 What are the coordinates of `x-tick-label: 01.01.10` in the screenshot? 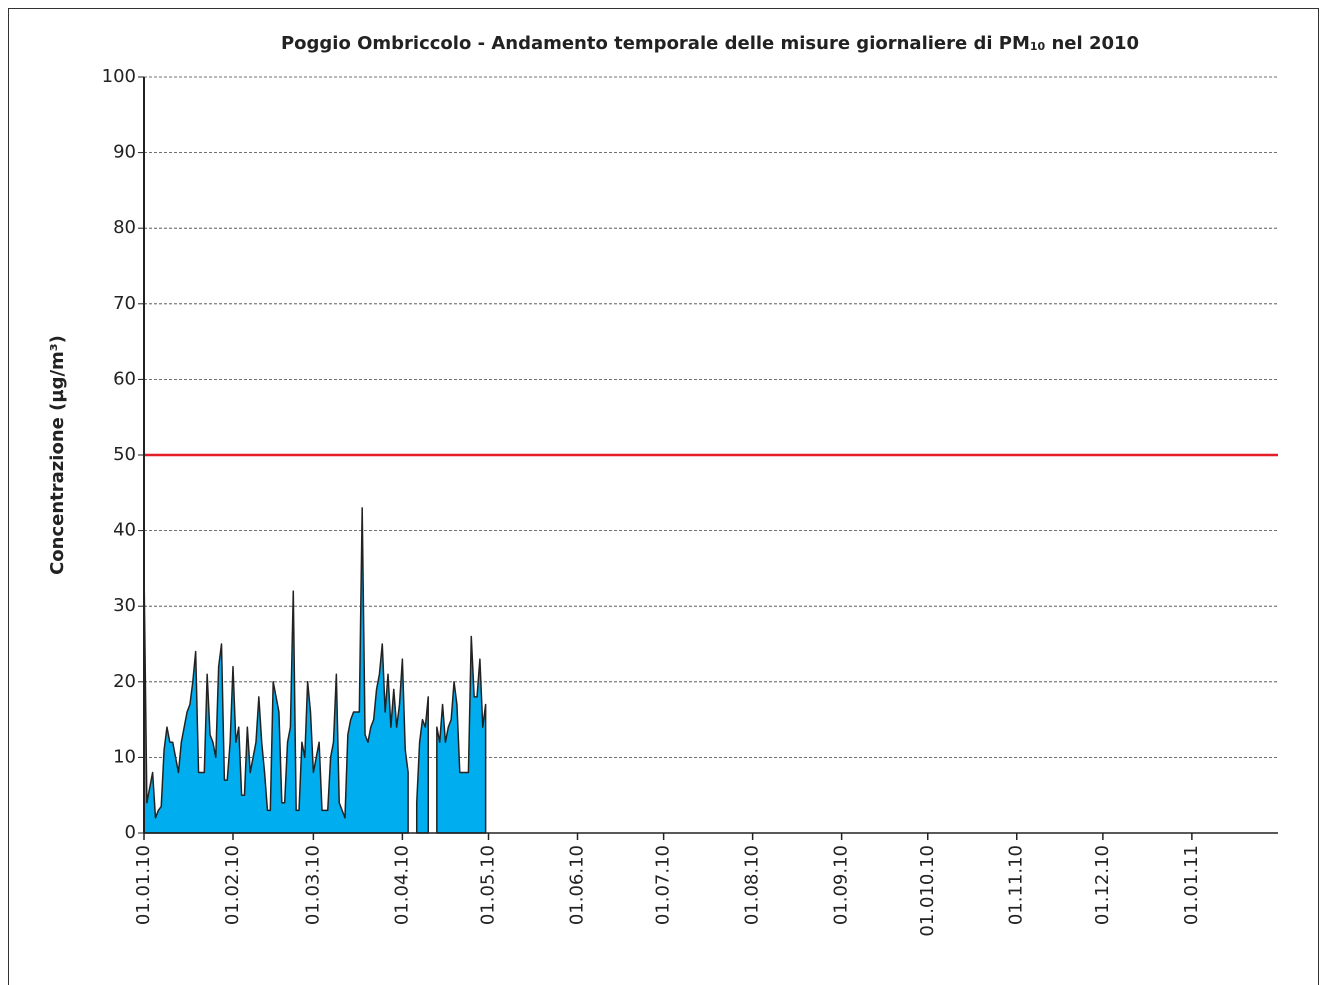 It's located at (143, 885).